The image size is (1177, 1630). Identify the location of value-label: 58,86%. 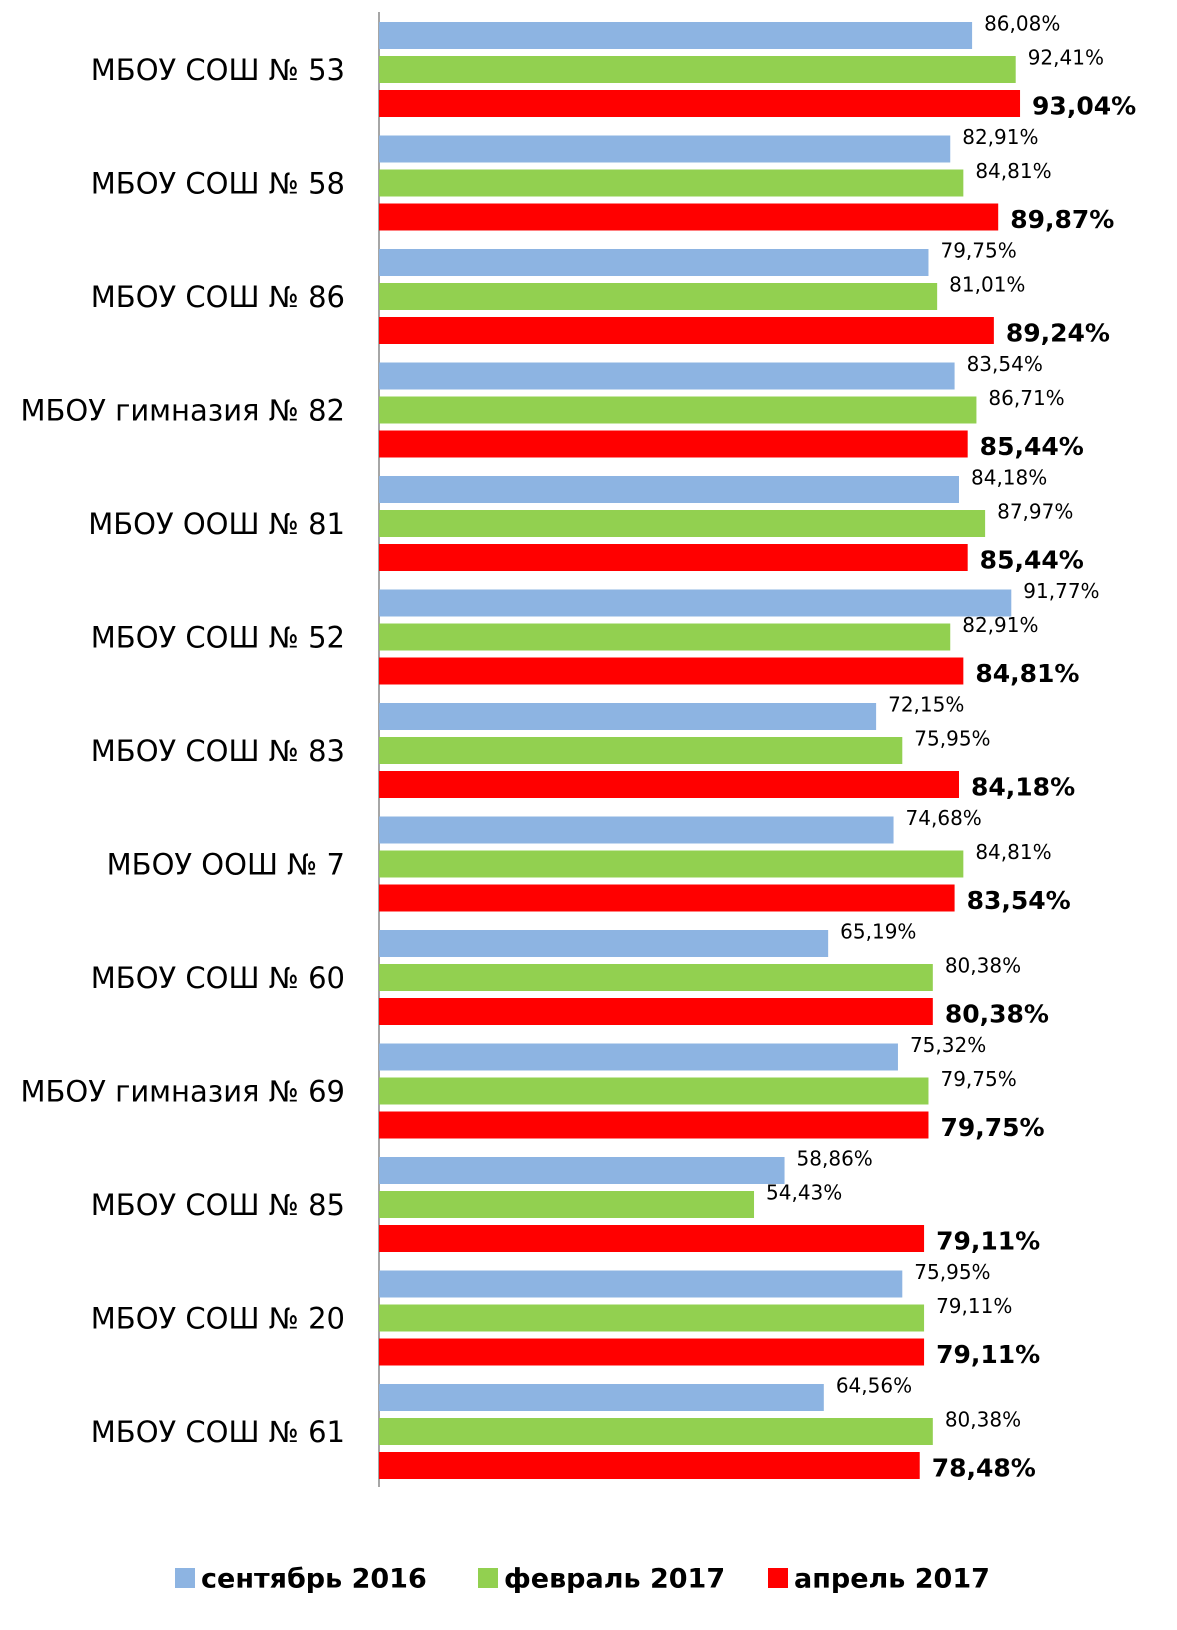
(835, 1159).